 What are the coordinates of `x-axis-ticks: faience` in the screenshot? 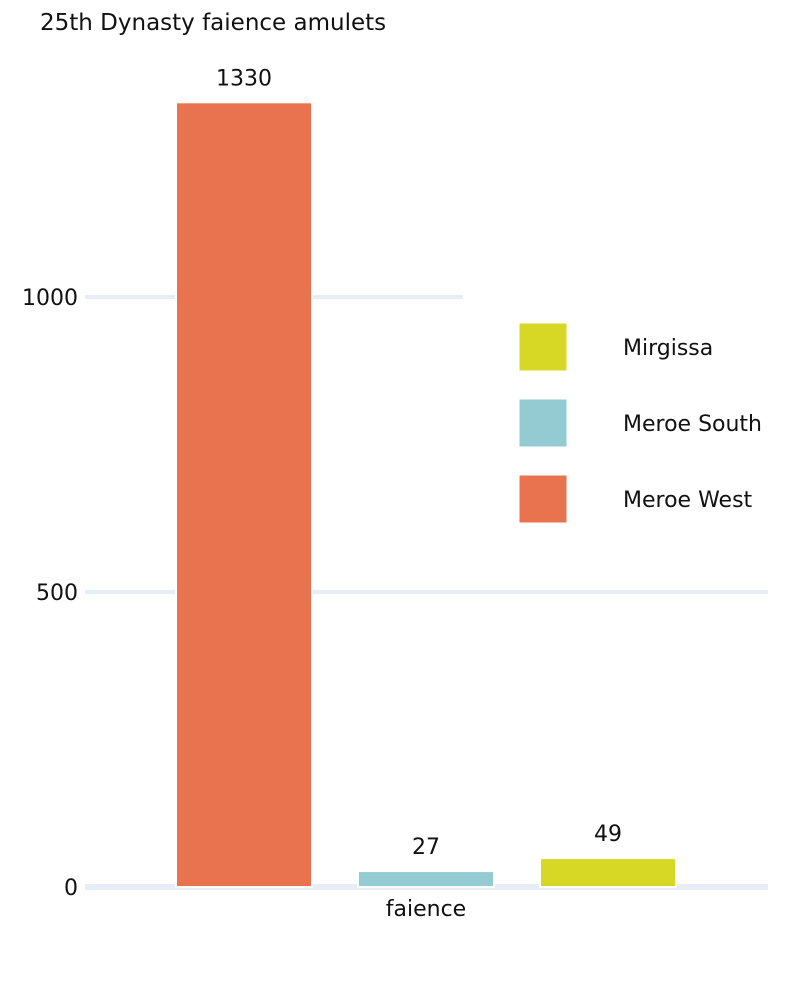 It's located at (426, 909).